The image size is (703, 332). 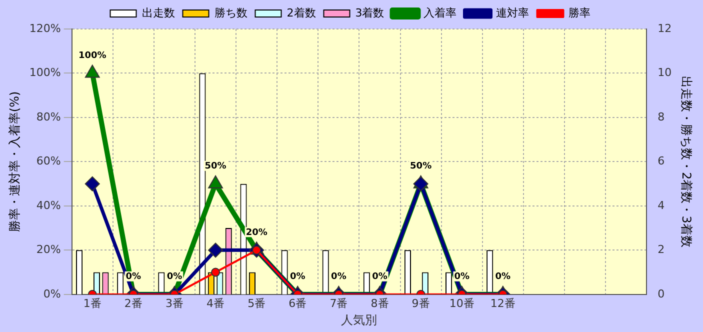 What do you see at coordinates (48, 205) in the screenshot?
I see `y-tick-label: 40%` at bounding box center [48, 205].